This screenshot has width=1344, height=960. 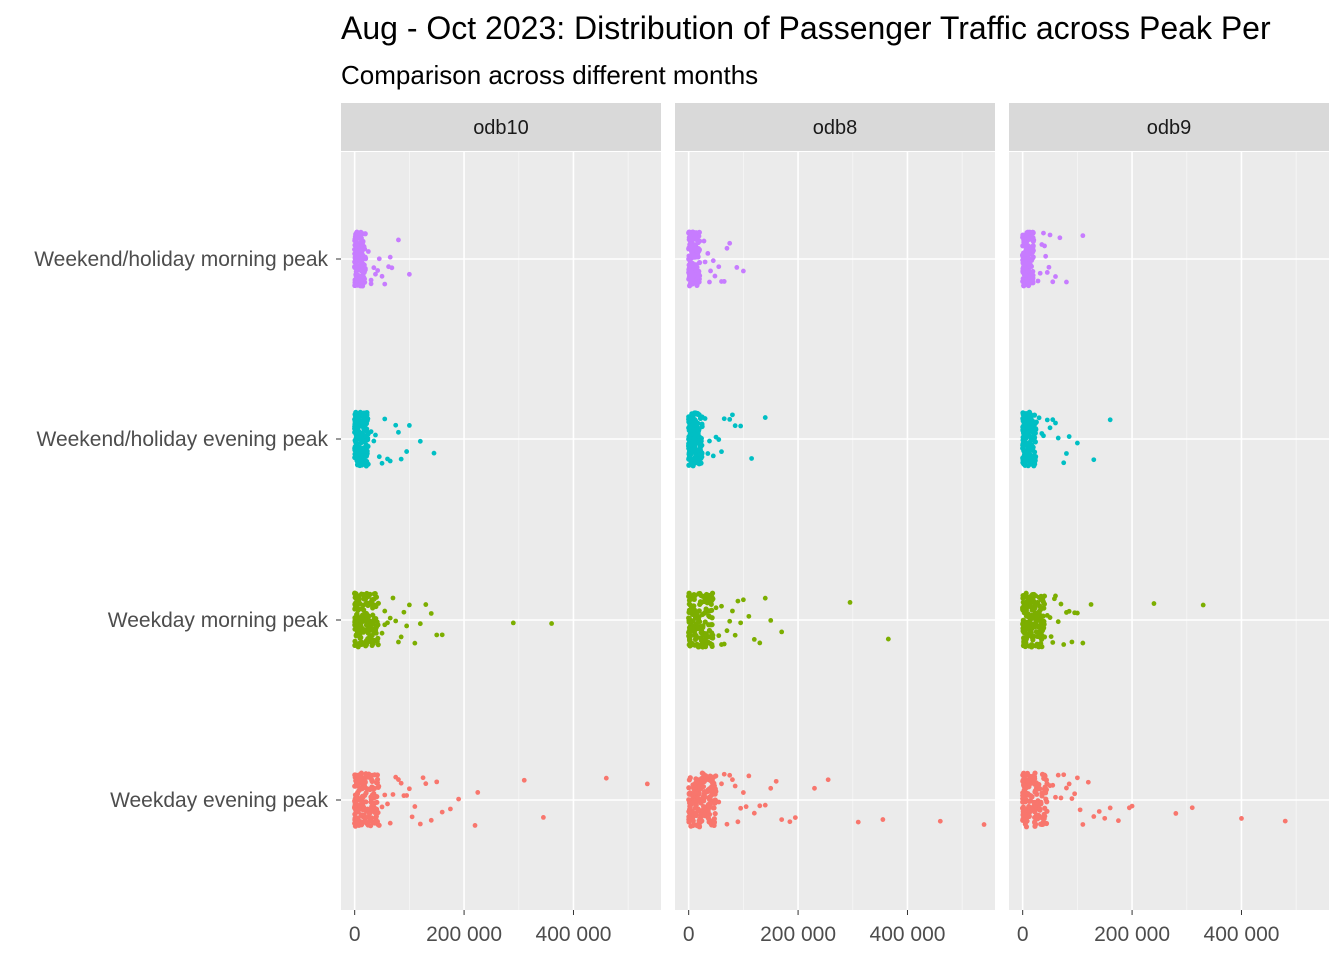 What do you see at coordinates (219, 800) in the screenshot?
I see `y-tick-label: Weekday evening peak` at bounding box center [219, 800].